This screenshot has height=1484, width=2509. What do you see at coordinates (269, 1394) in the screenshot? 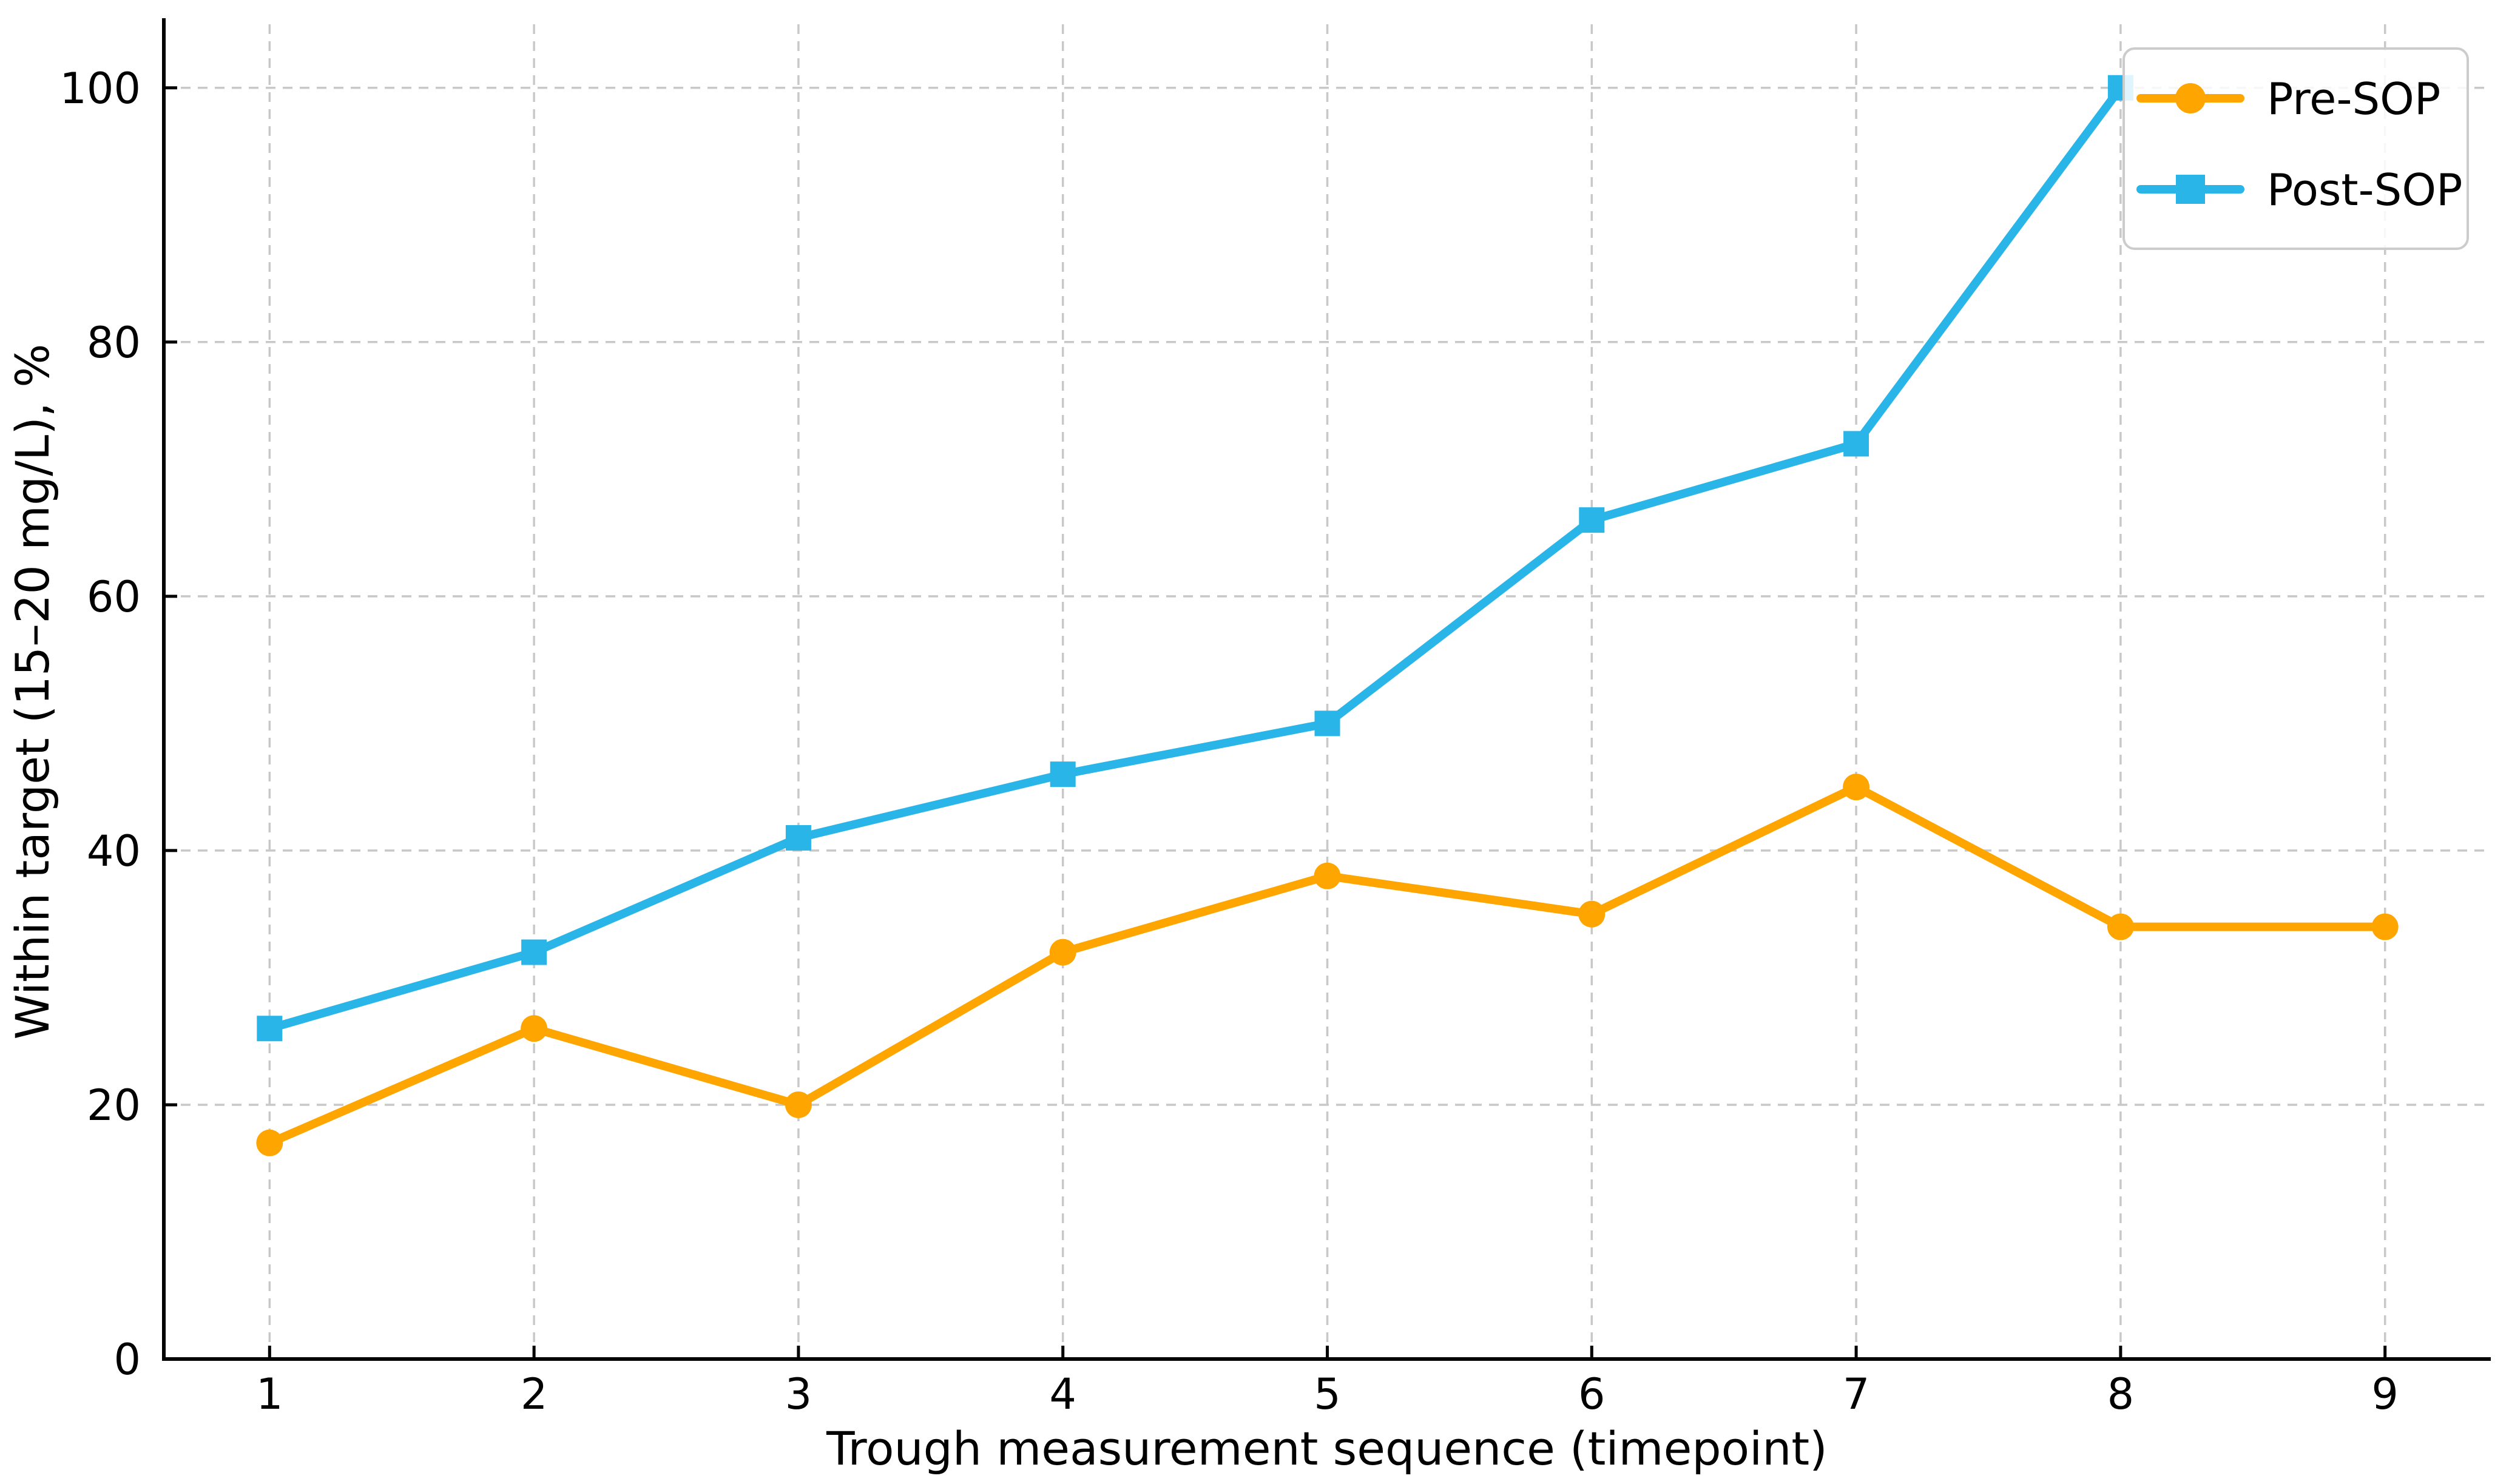
I see `x-tick-label: 1` at bounding box center [269, 1394].